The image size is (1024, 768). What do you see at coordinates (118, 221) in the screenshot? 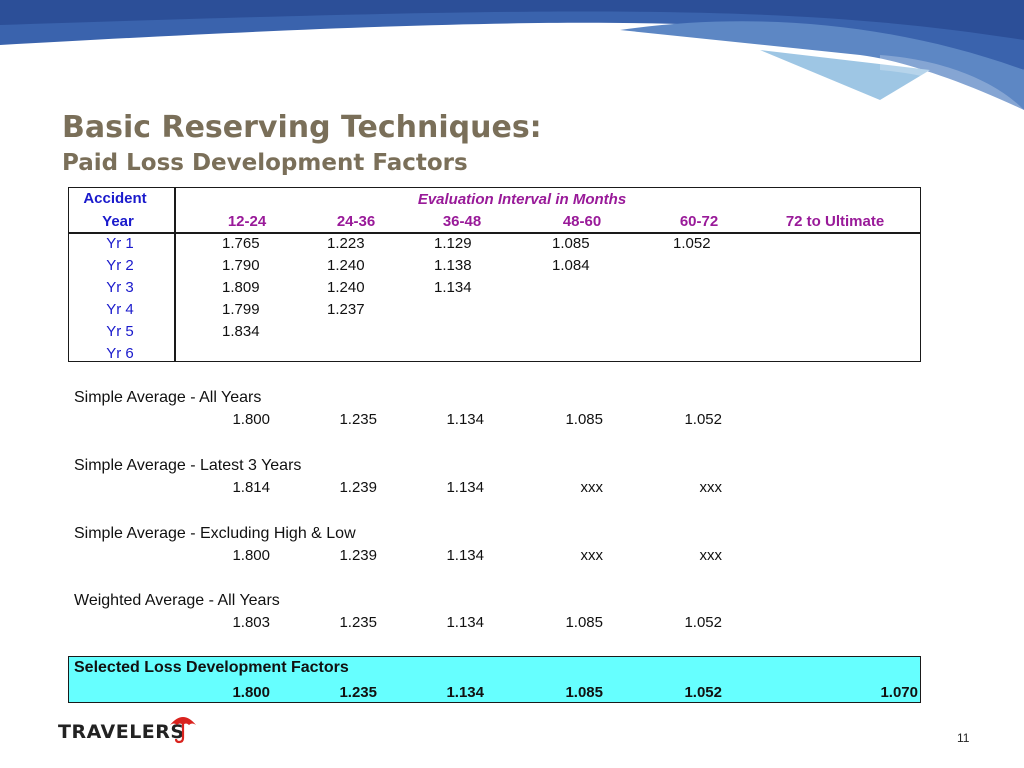
I see `year-header: Year` at bounding box center [118, 221].